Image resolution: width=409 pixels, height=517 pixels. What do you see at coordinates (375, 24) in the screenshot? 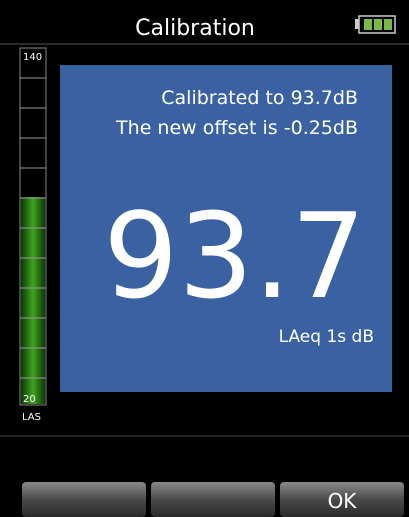
I see `battery-icon` at bounding box center [375, 24].